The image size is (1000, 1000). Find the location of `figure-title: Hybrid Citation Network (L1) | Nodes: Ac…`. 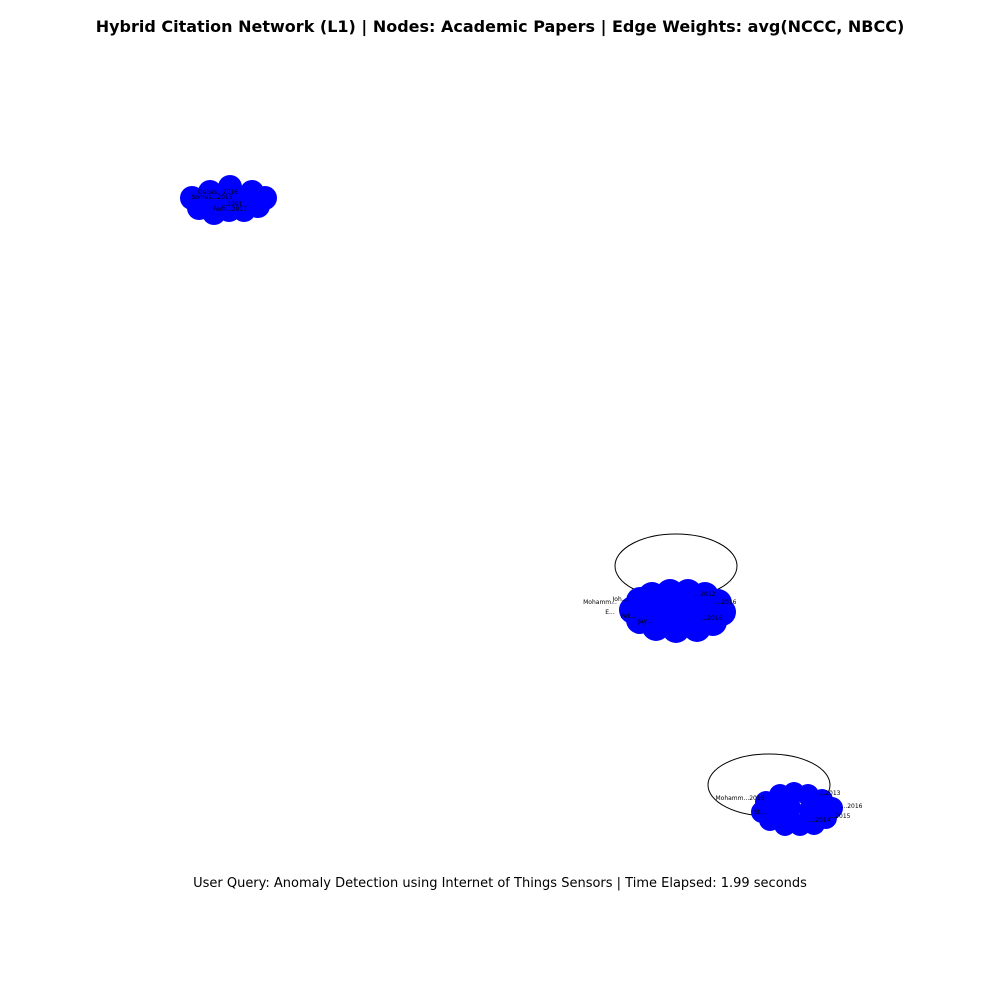

figure-title: Hybrid Citation Network (L1) | Nodes: Ac… is located at coordinates (500, 26).